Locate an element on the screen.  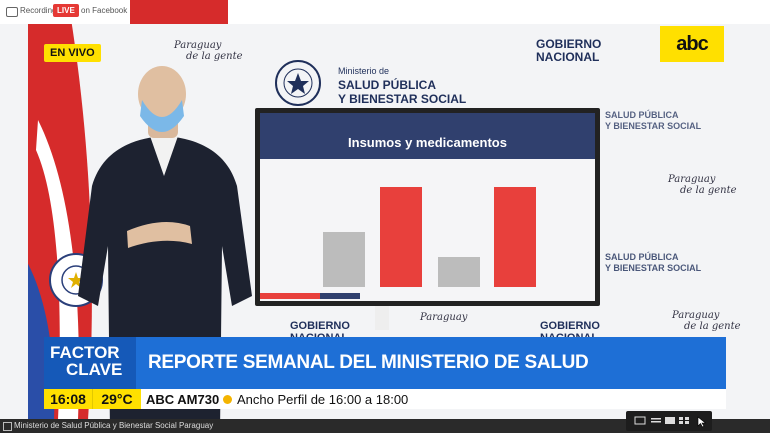
info-bar is located at coordinates (385, 399).